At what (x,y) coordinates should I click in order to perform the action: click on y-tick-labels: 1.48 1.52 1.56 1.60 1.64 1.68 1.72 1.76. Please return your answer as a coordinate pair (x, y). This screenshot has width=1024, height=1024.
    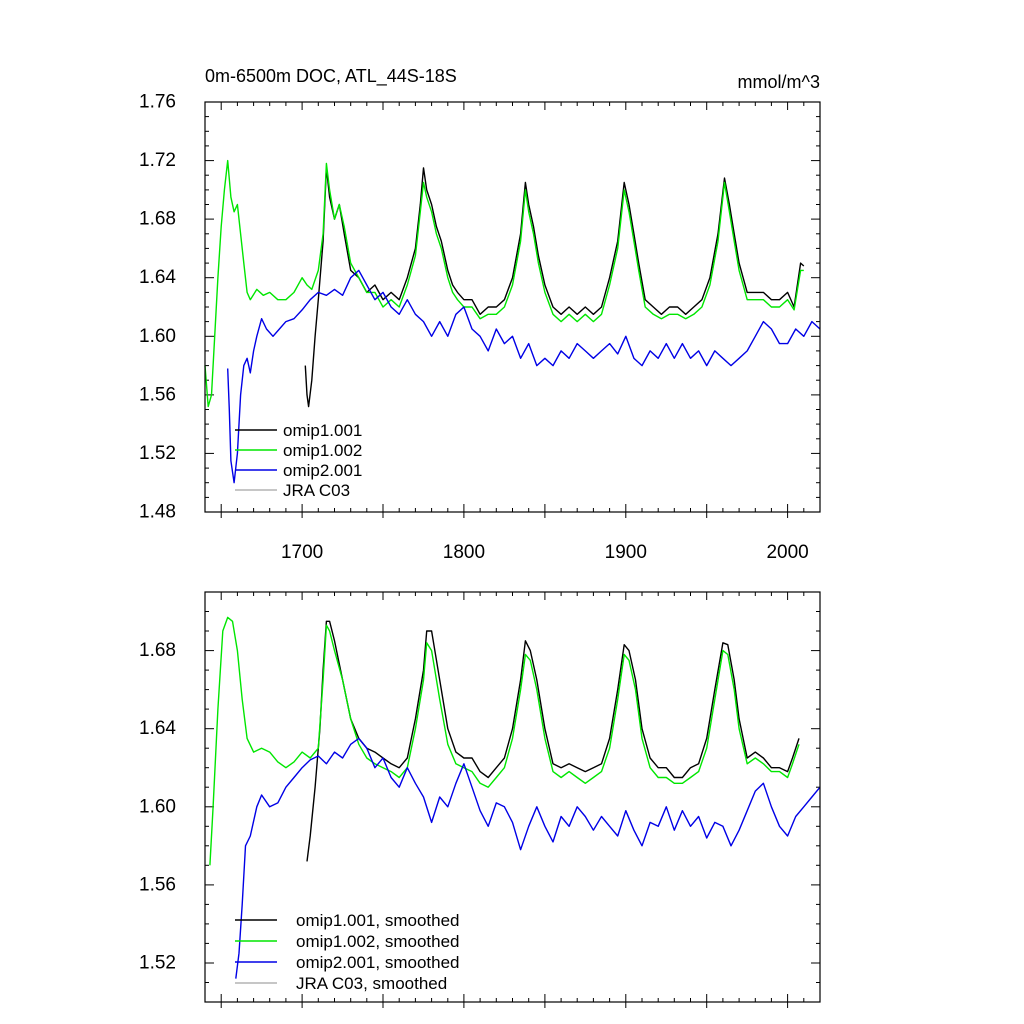
    Looking at the image, I should click on (157, 307).